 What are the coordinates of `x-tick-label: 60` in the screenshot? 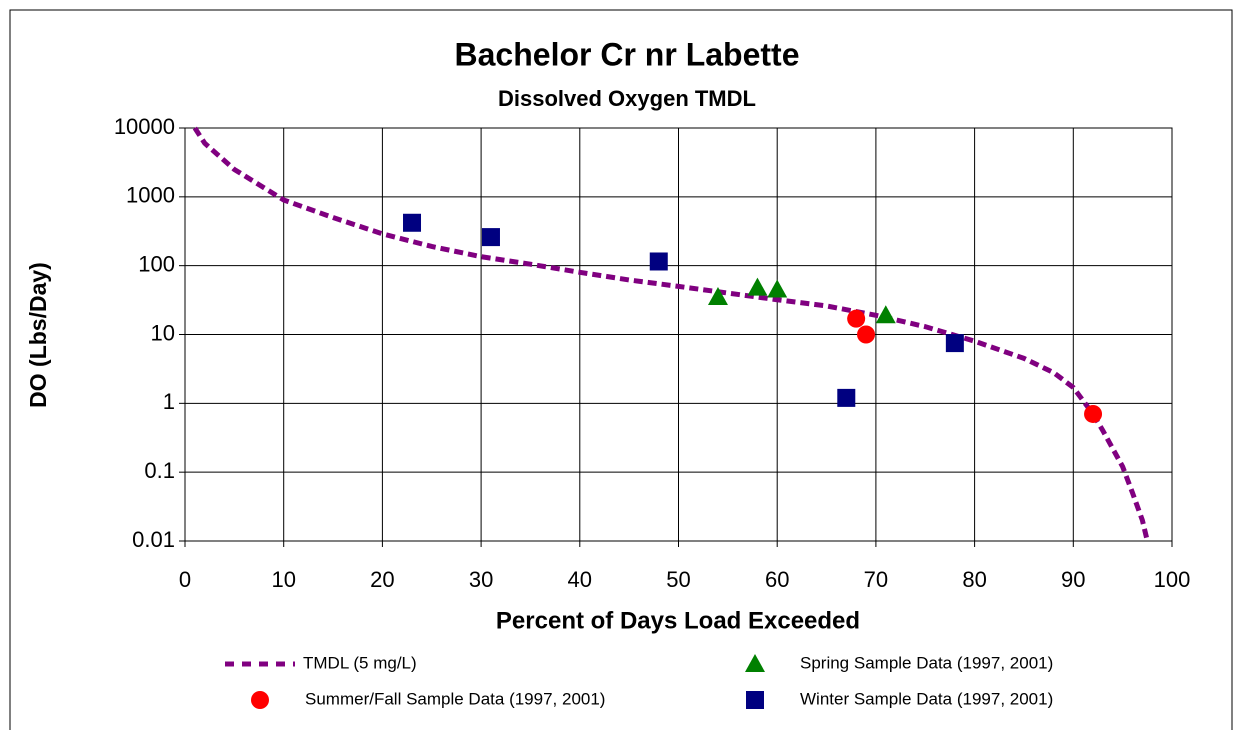 It's located at (777, 579).